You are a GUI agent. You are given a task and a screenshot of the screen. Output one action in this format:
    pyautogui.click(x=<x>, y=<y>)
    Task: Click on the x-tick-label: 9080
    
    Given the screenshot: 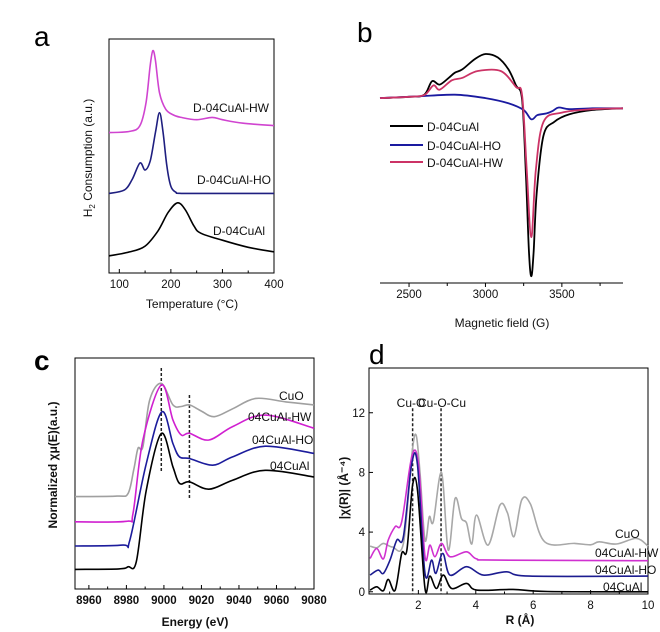 What is the action you would take?
    pyautogui.click(x=314, y=601)
    